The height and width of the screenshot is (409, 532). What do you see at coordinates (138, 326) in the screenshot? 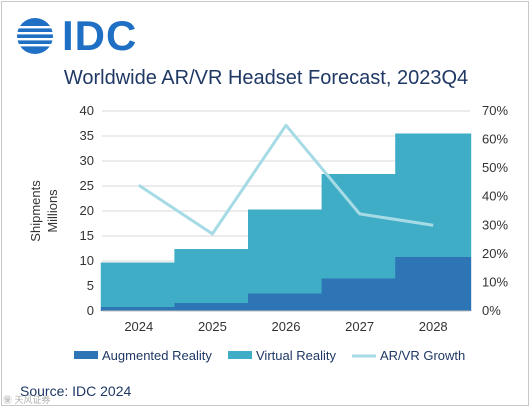
I see `x-tick-label: 2024` at bounding box center [138, 326].